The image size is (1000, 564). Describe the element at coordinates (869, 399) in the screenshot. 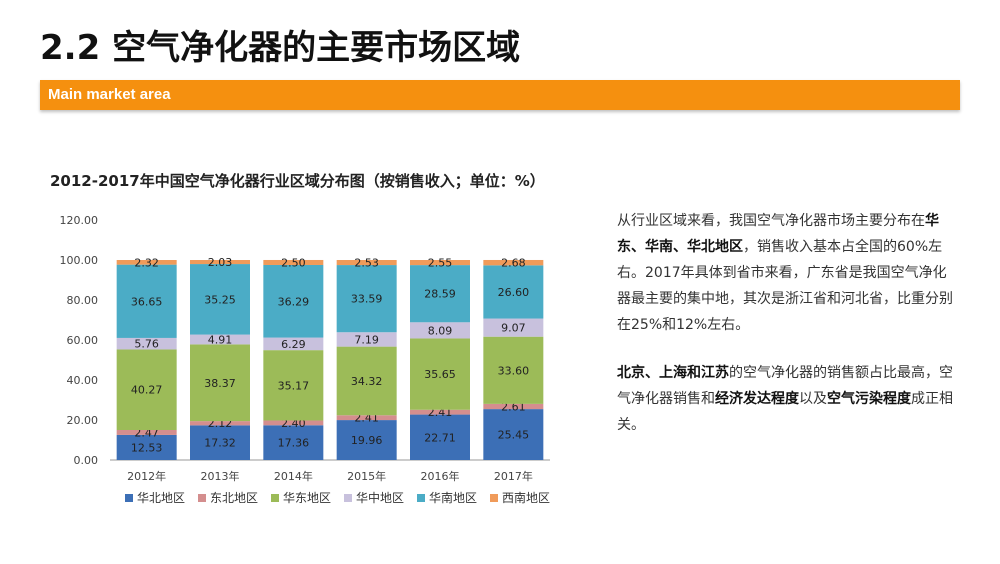

I see `para2-run-4: 空气污染程度` at that location.